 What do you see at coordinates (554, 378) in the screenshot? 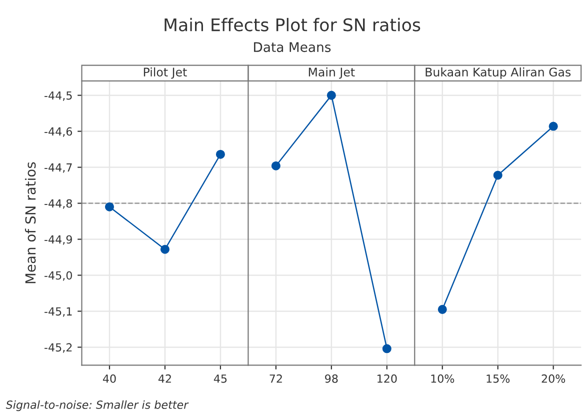
I see `x-tick-label: 20%` at bounding box center [554, 378].